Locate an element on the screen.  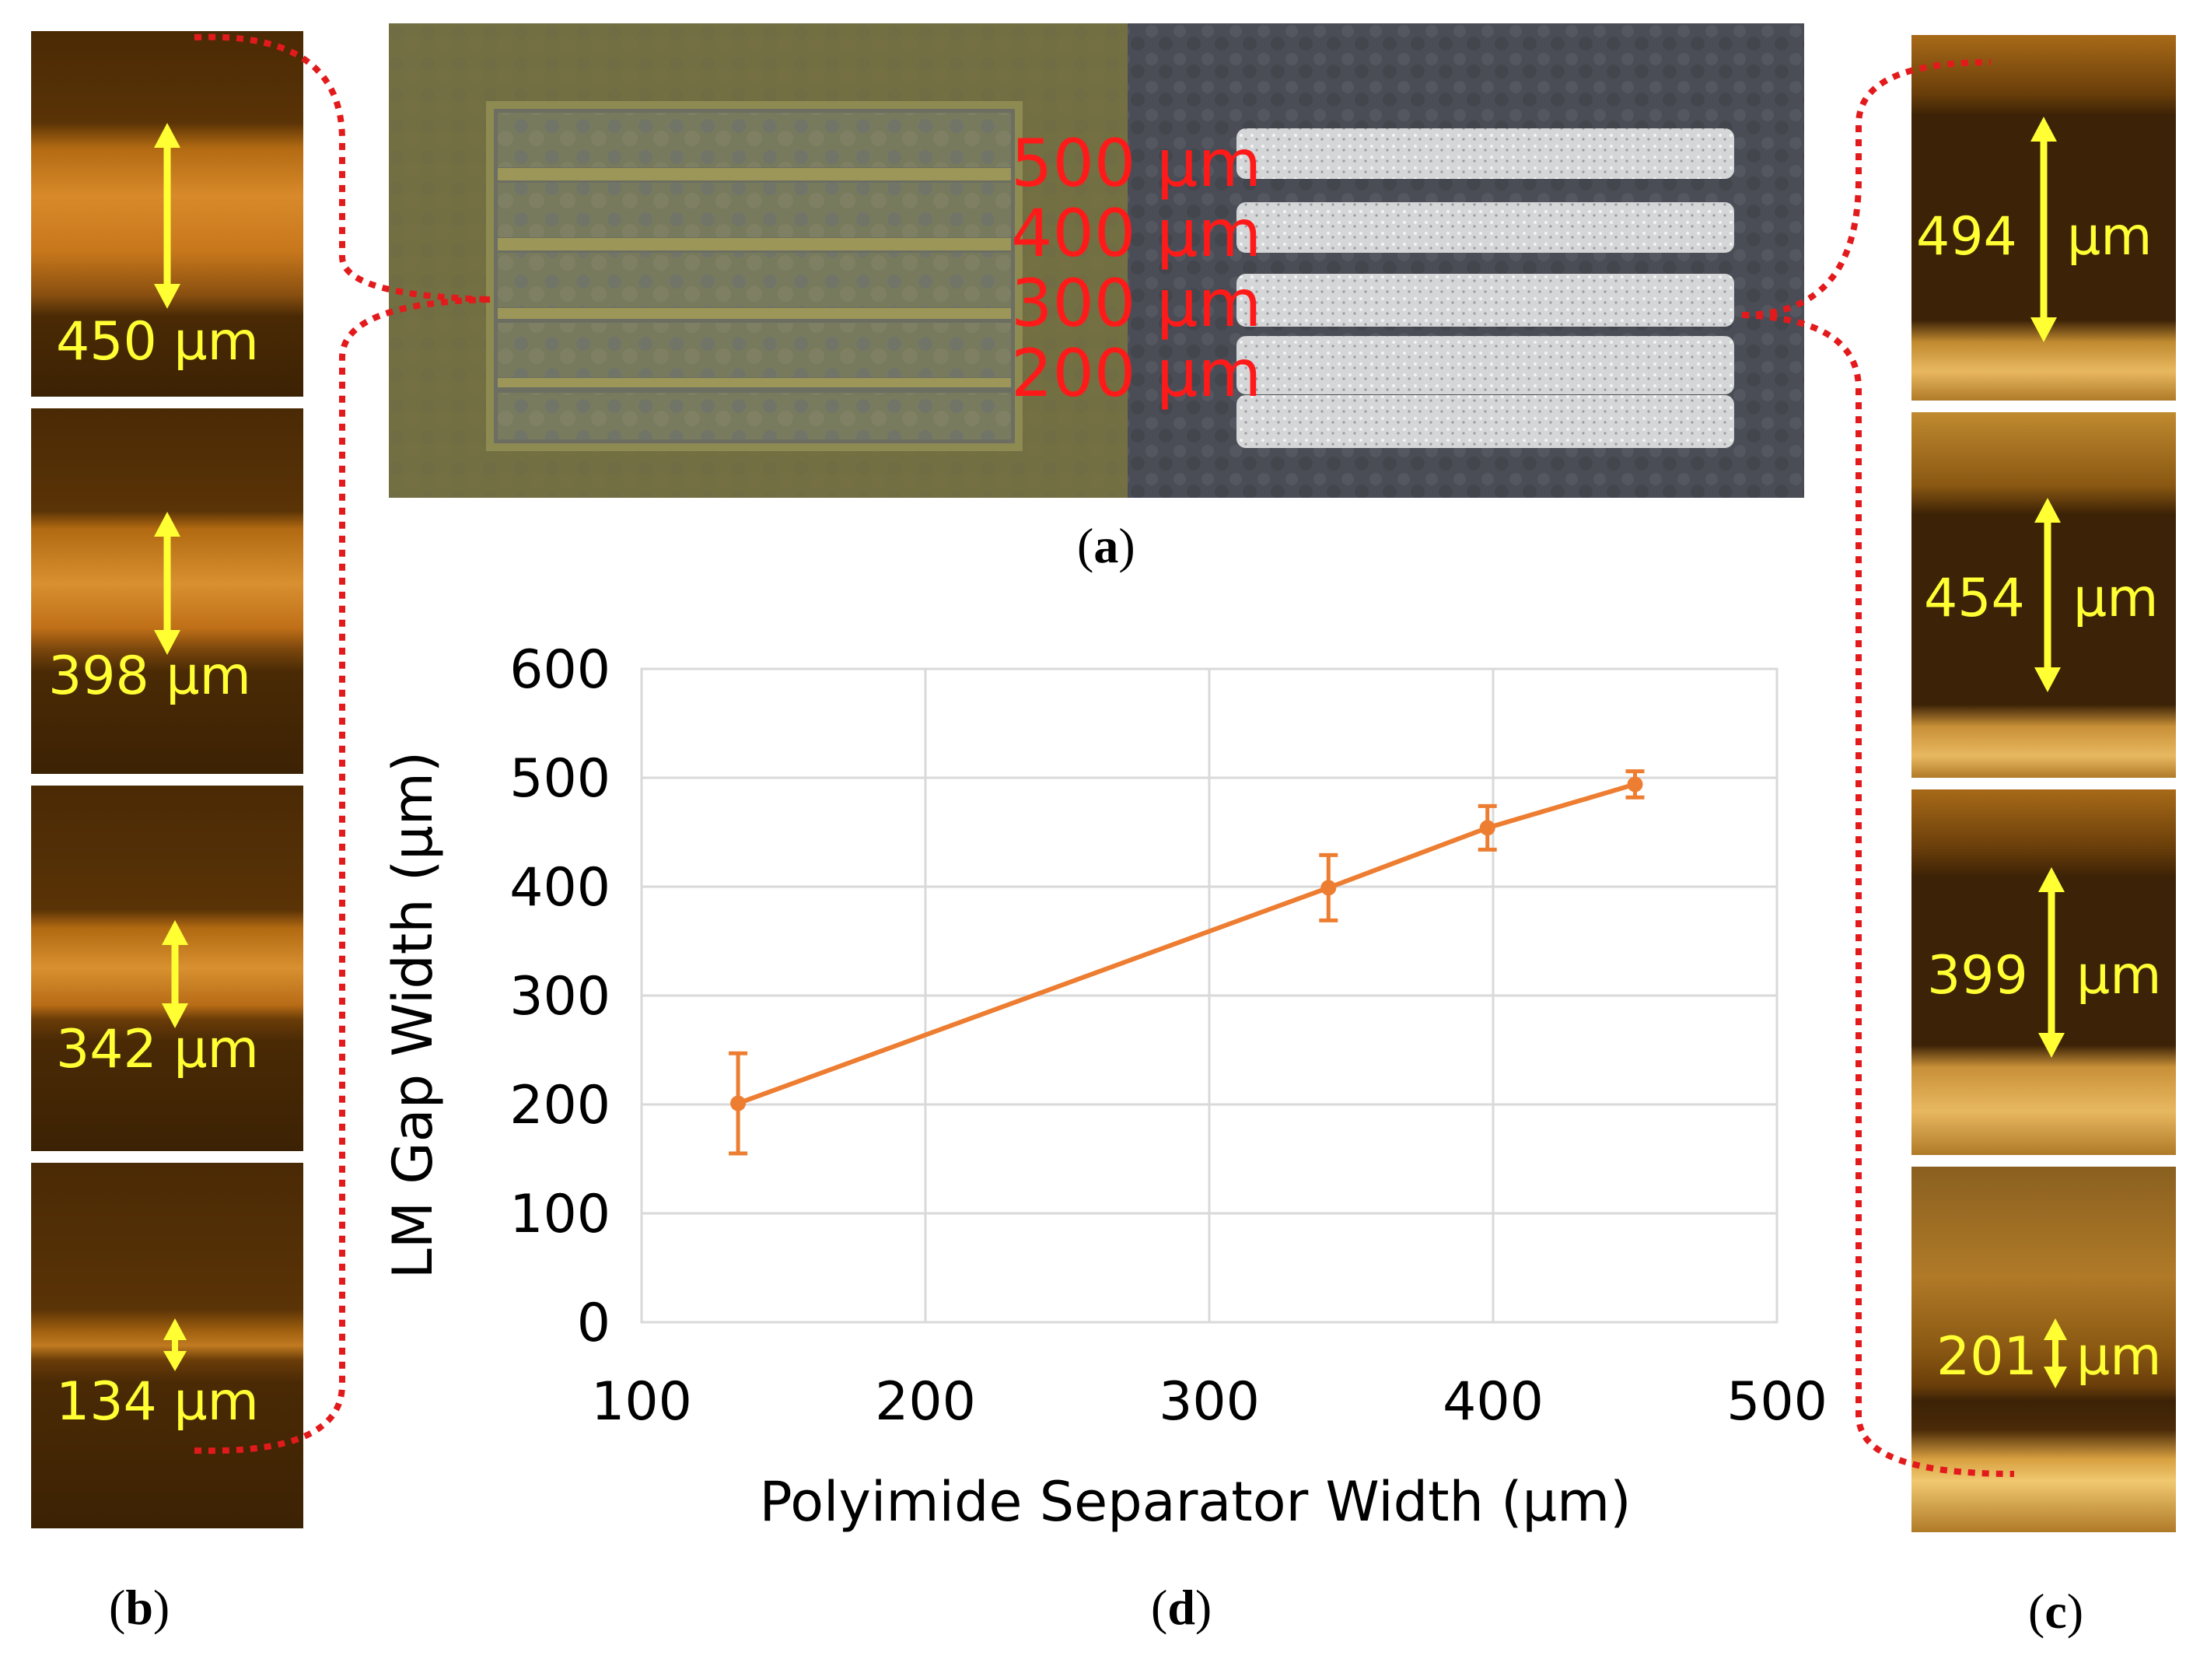
measure-c-4-num: 201 is located at coordinates (1986, 1357).